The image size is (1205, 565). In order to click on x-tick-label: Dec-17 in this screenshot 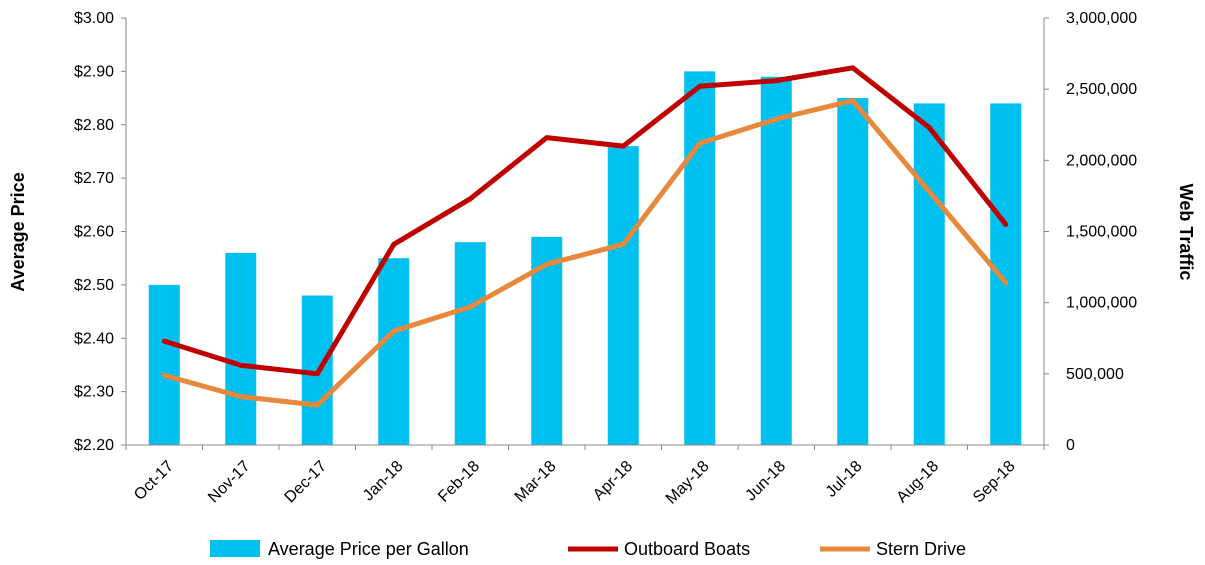, I will do `click(306, 482)`.